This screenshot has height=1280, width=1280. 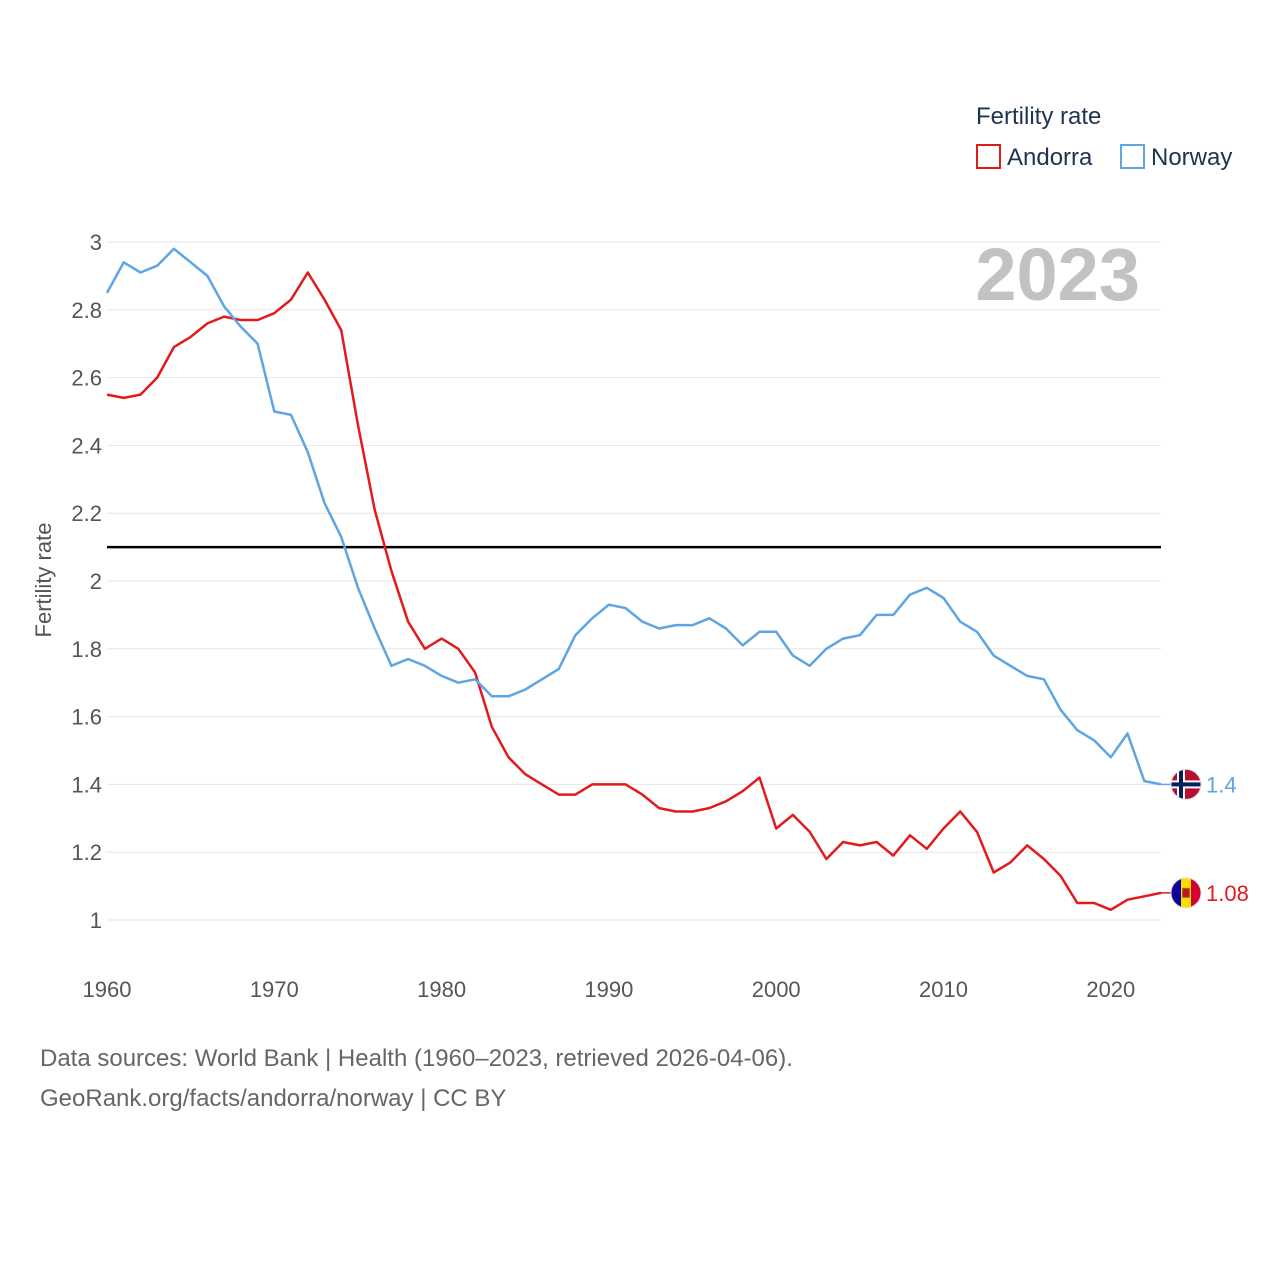 What do you see at coordinates (86, 310) in the screenshot?
I see `y-tick-label: 2.8` at bounding box center [86, 310].